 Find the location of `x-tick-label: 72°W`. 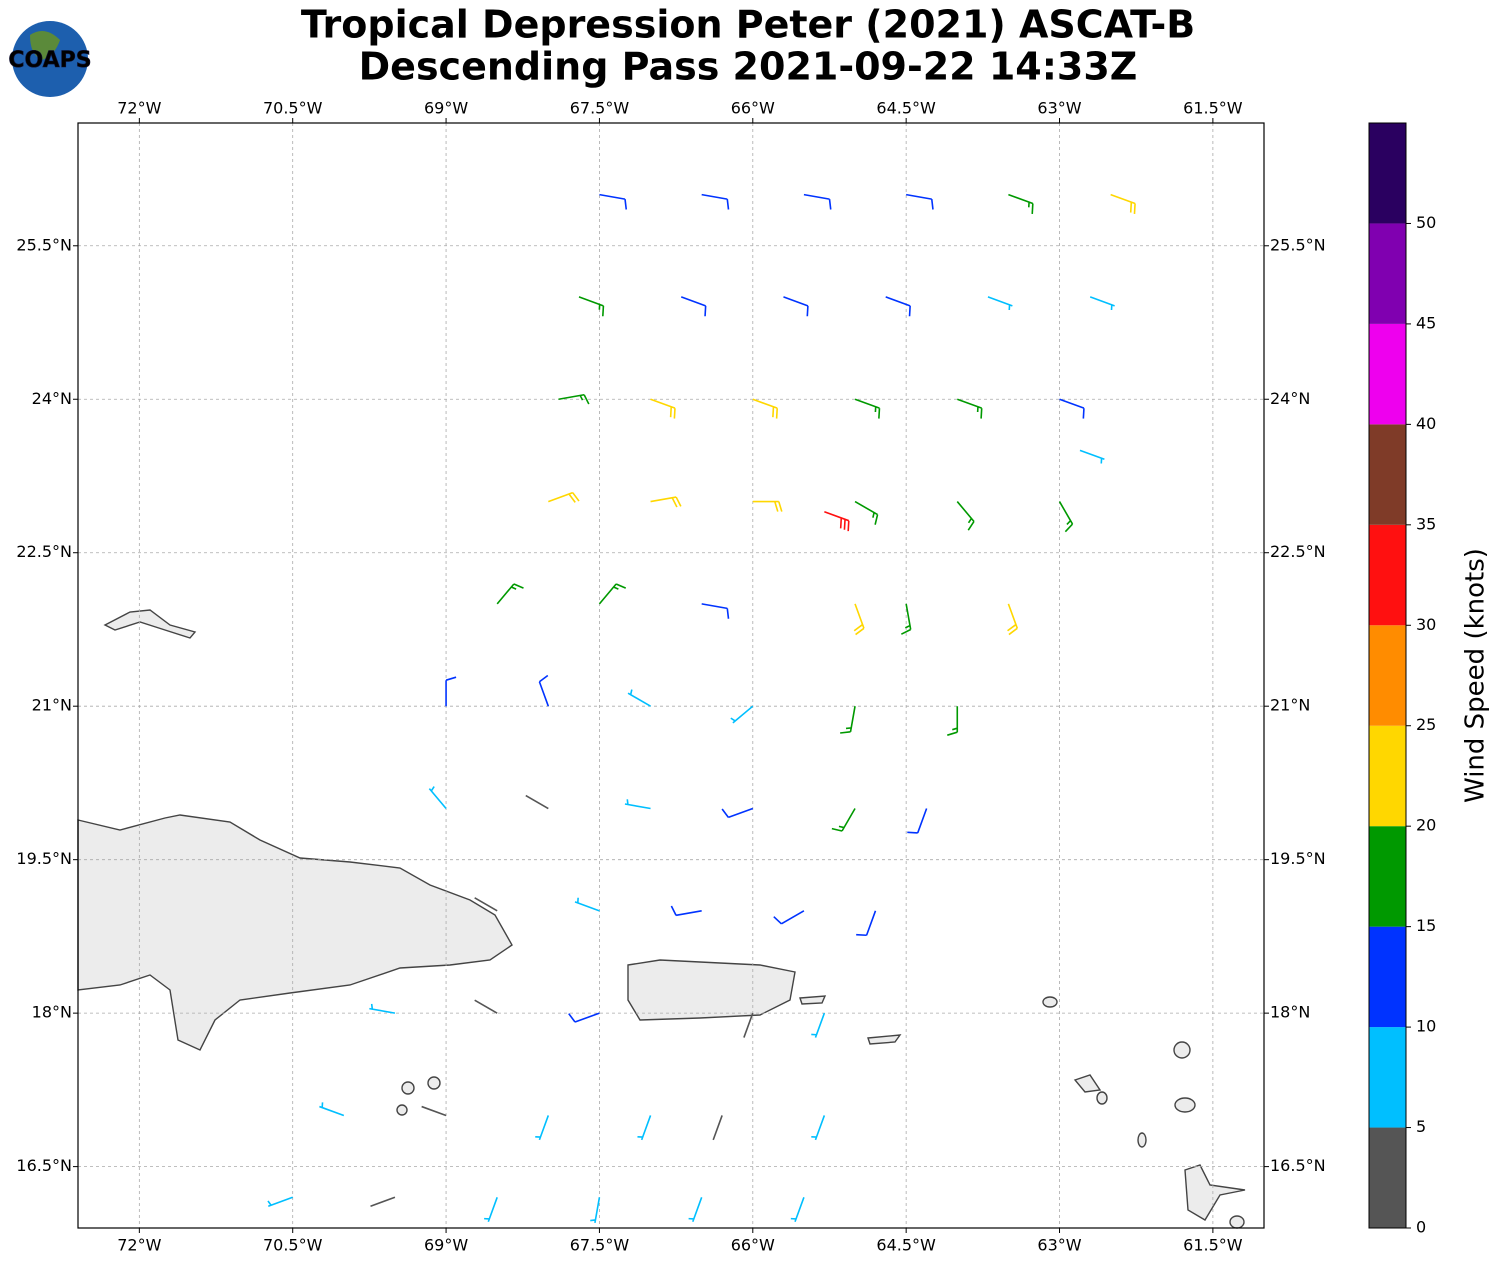

x-tick-label: 72°W is located at coordinates (139, 1245).